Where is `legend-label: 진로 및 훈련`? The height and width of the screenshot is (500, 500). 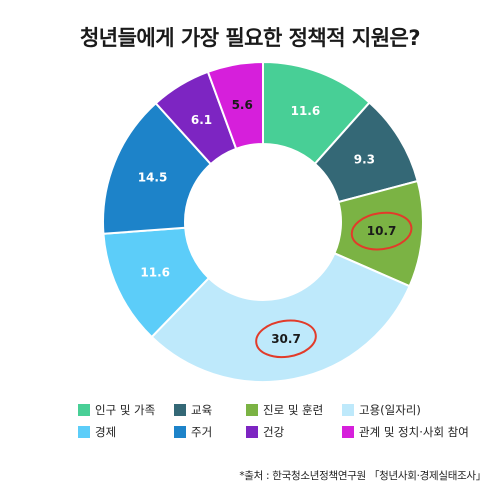 legend-label: 진로 및 훈련 is located at coordinates (293, 410).